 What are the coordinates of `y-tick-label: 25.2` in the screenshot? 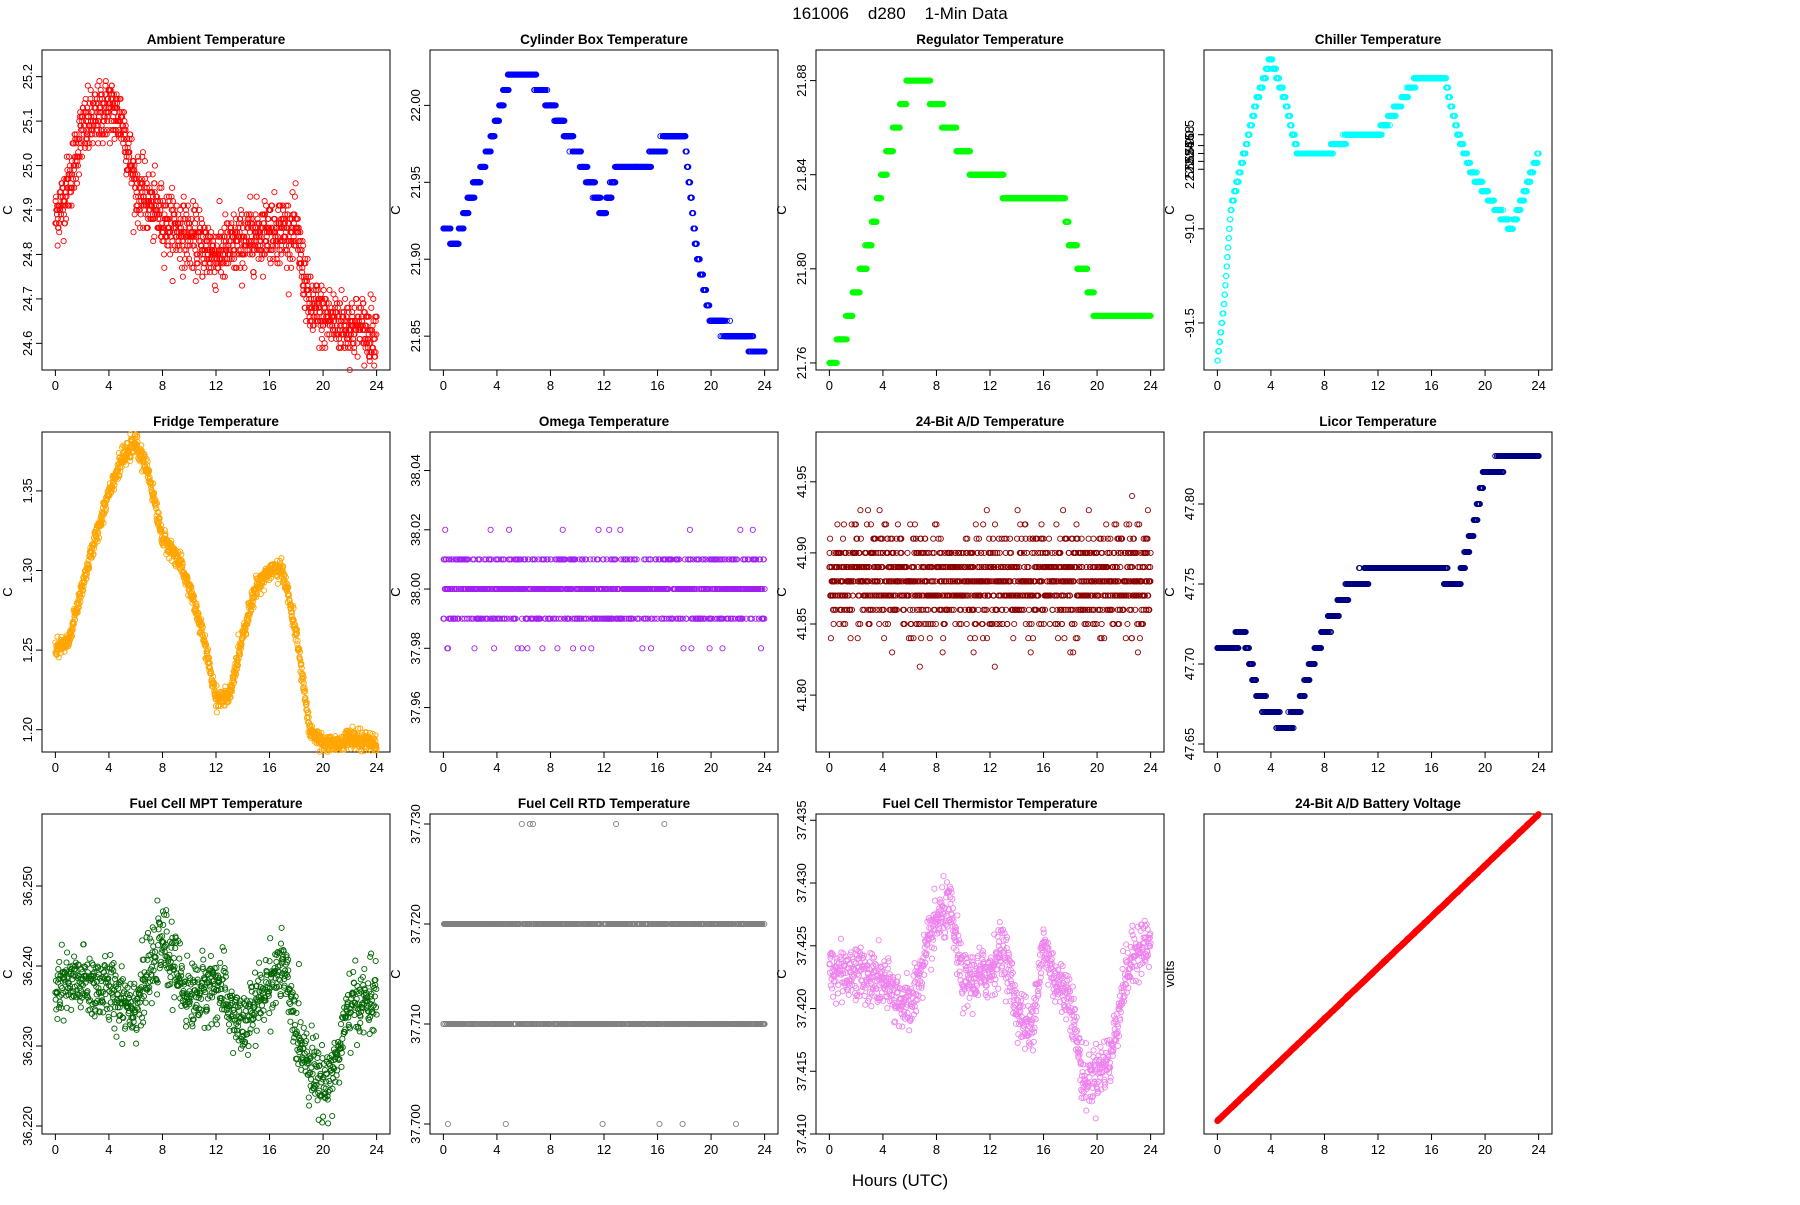 It's located at (27, 76).